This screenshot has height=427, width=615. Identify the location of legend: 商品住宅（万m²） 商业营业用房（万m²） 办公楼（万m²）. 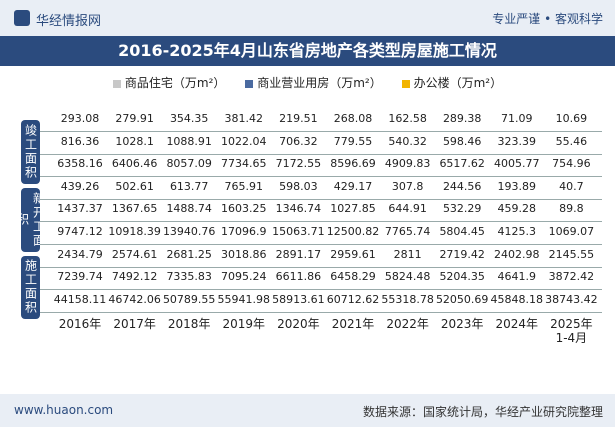
(307, 82).